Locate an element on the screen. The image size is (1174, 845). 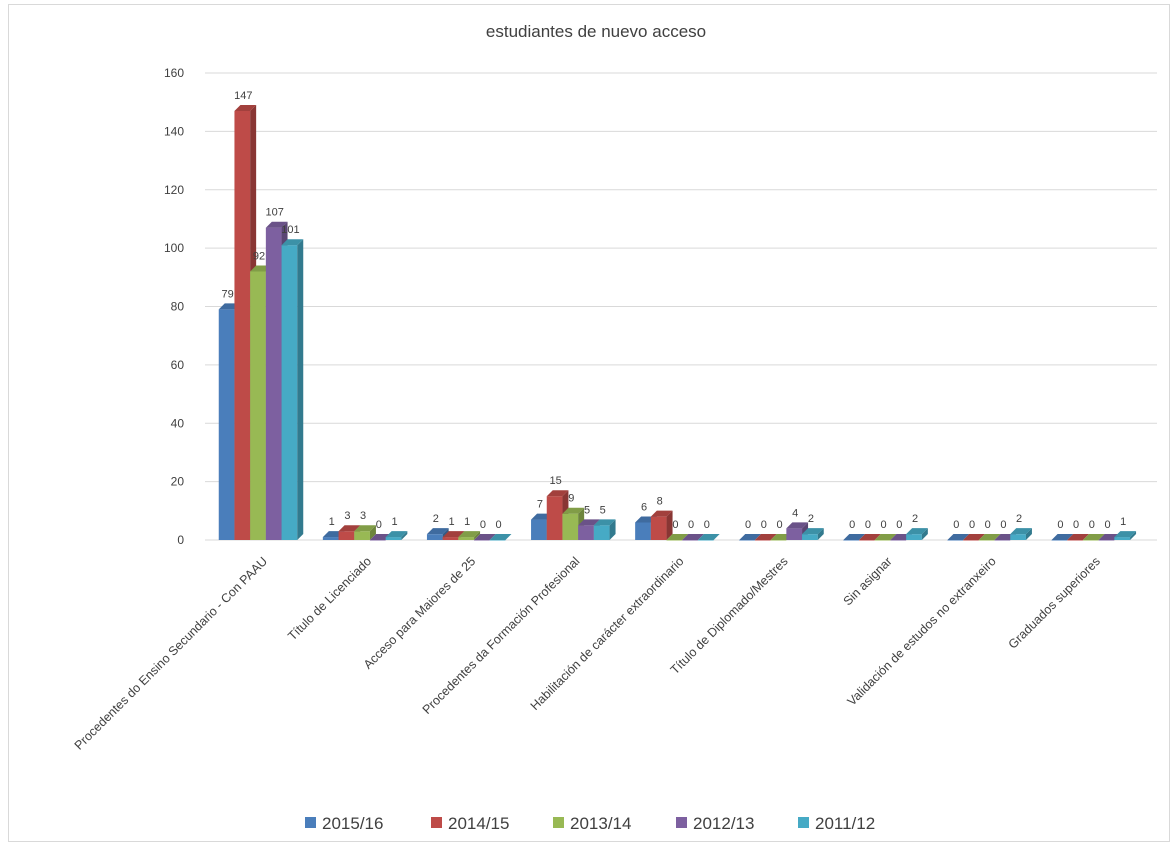
legend-label: 2012/13 is located at coordinates (723, 823).